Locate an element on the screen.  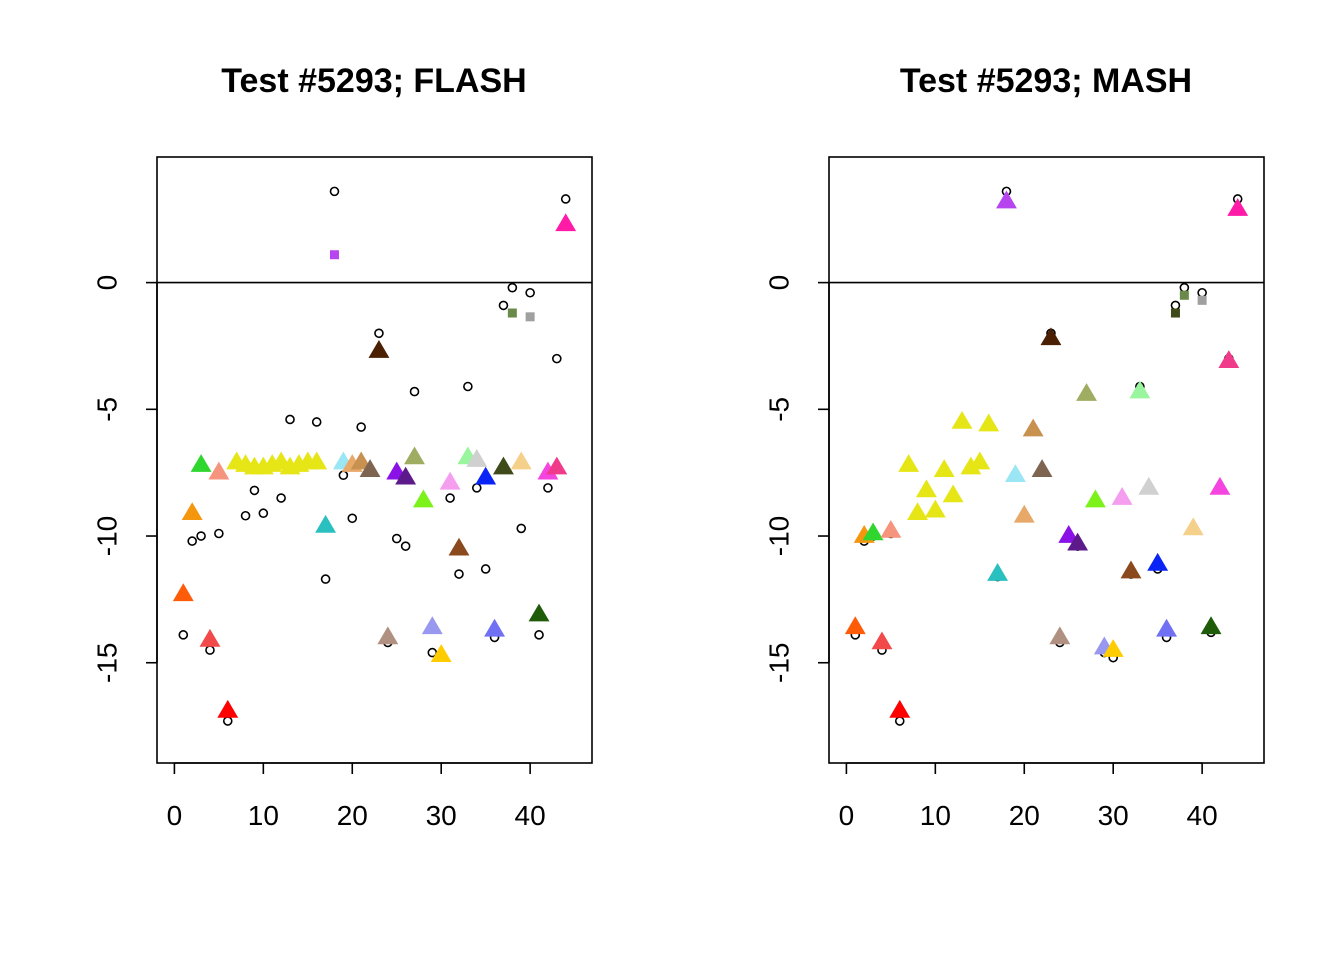
chart-title: Test #5293; MASH is located at coordinates (1046, 81).